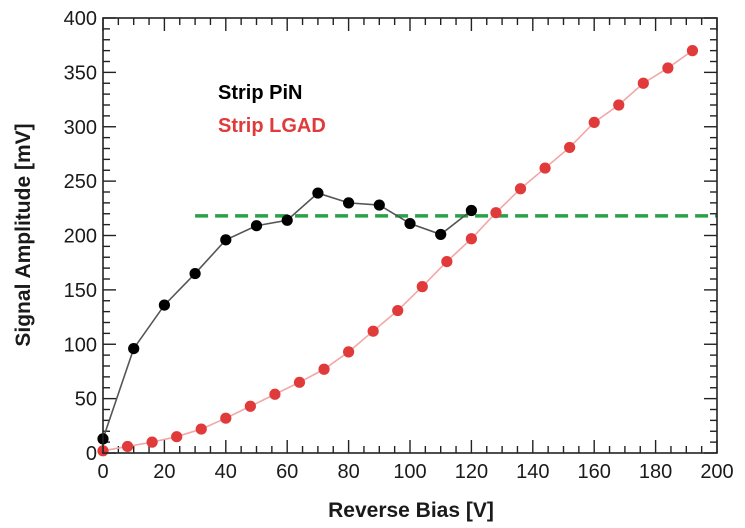 Image resolution: width=745 pixels, height=528 pixels. What do you see at coordinates (80, 345) in the screenshot?
I see `y-tick-label: 100` at bounding box center [80, 345].